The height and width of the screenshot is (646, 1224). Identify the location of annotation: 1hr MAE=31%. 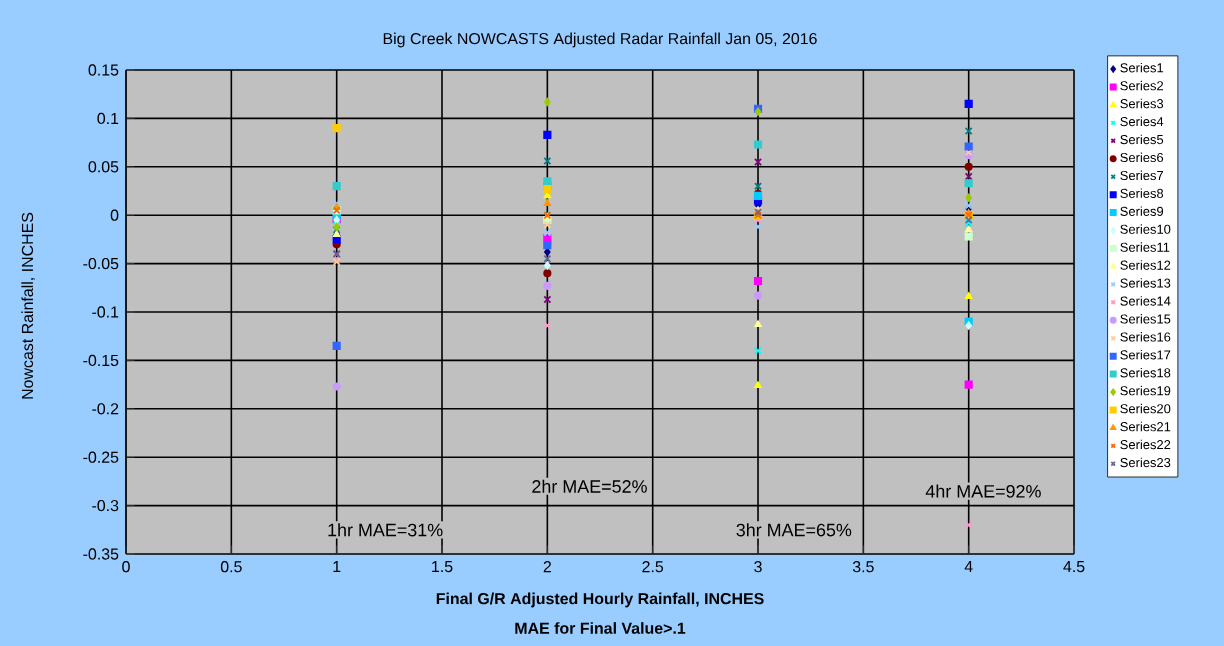
(385, 530).